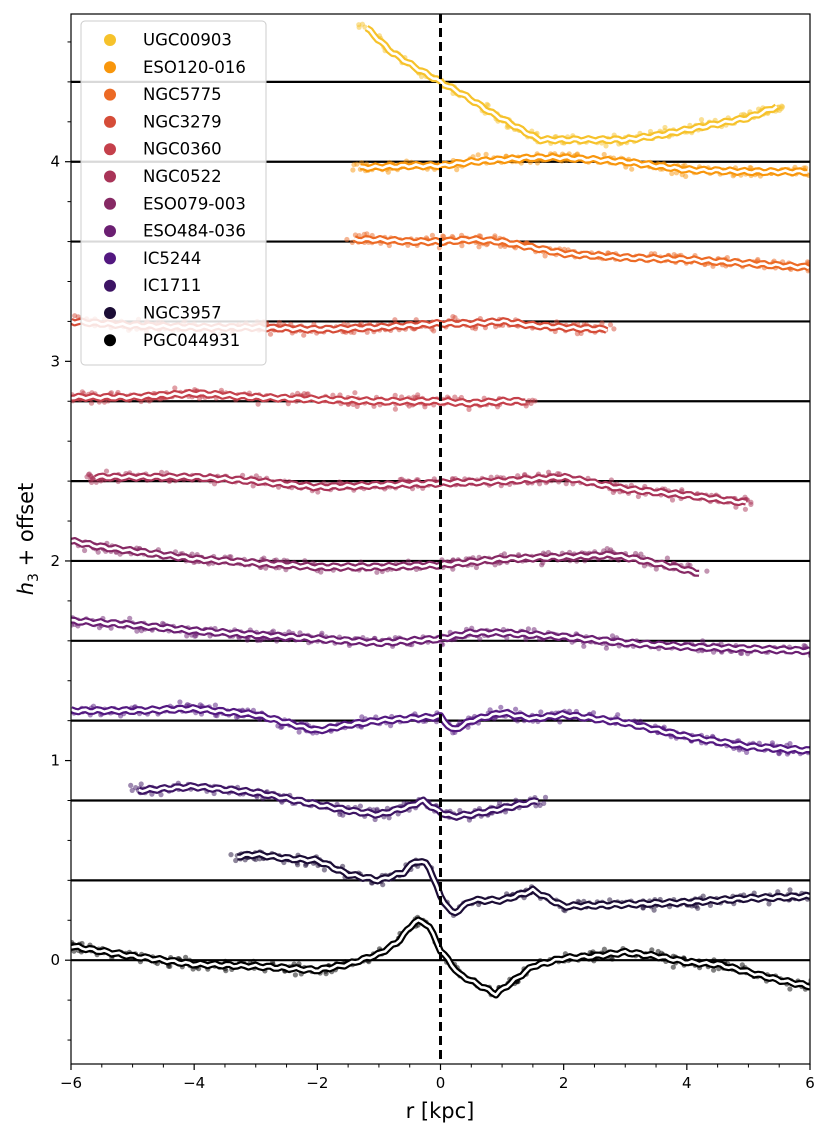 The height and width of the screenshot is (1143, 830). I want to click on y-axis-label-rest: + offset, so click(26, 528).